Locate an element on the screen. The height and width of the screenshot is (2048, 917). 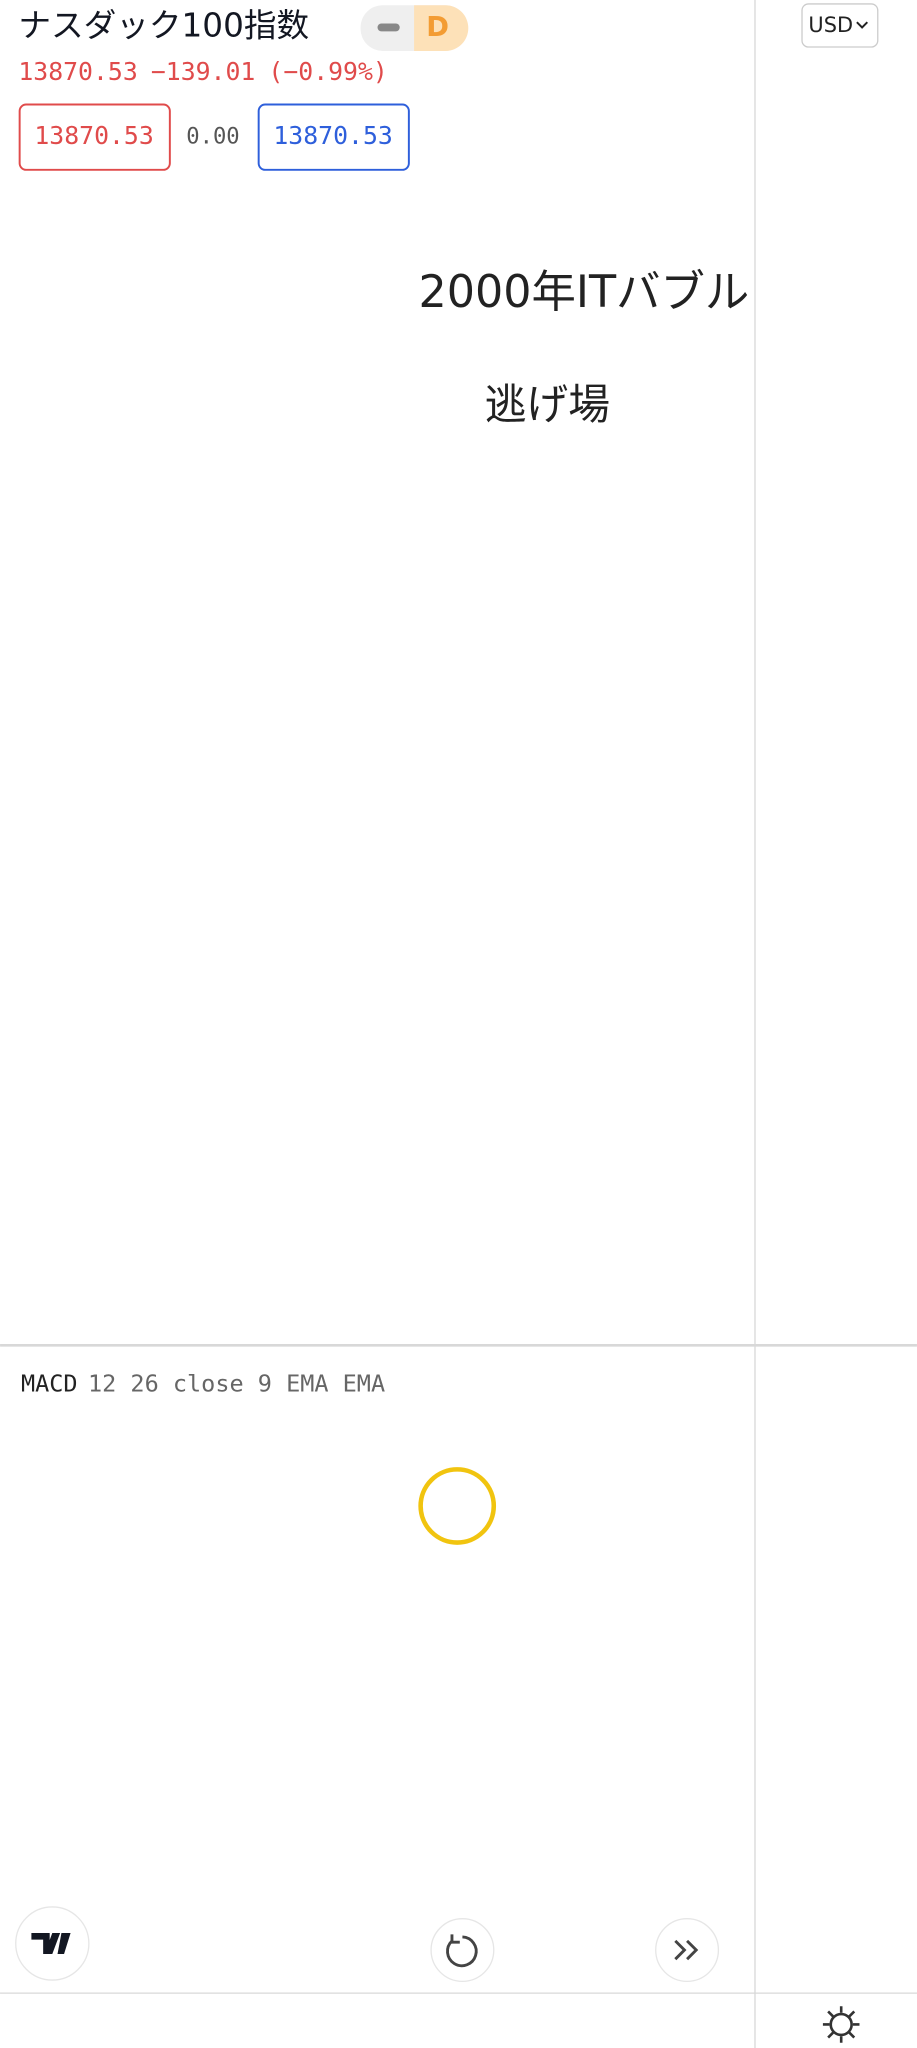
settings-icon is located at coordinates (841, 2024).